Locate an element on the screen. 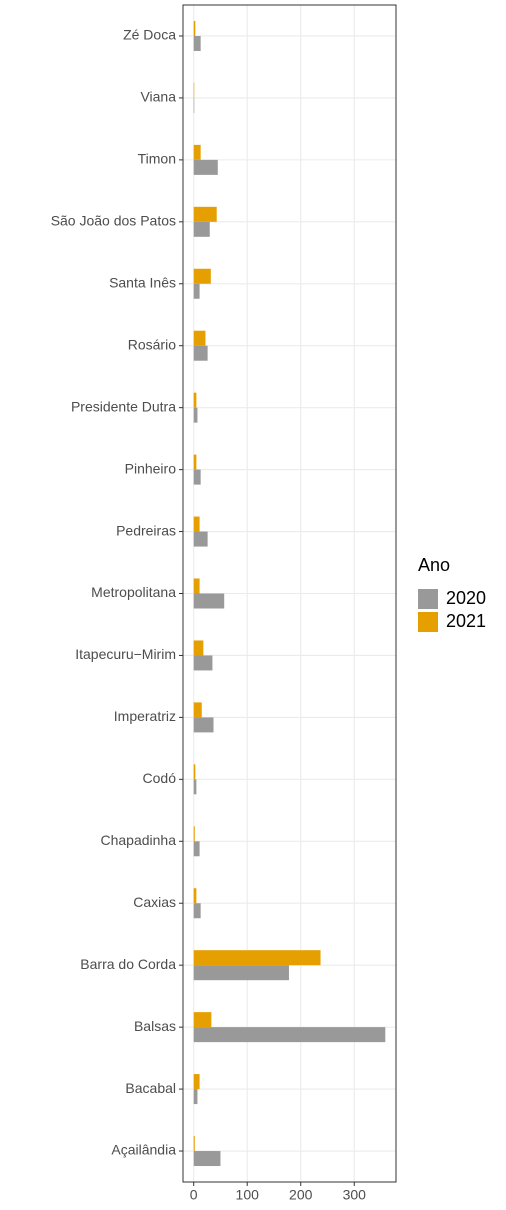 This screenshot has height=1210, width=506. legend-label: 2021 is located at coordinates (466, 621).